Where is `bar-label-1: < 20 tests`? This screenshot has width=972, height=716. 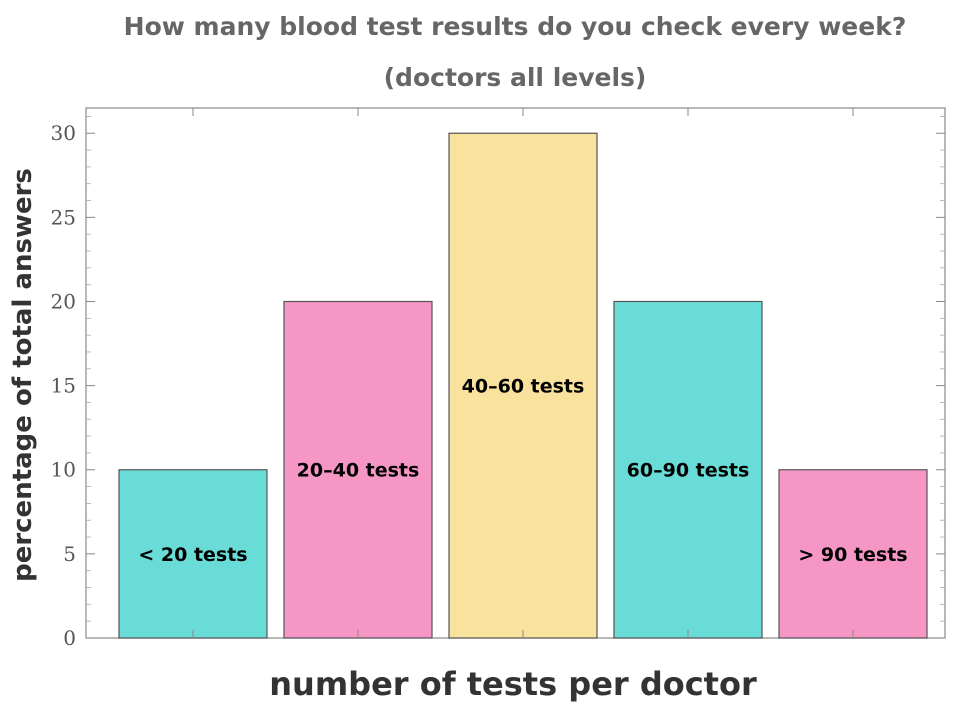 bar-label-1: < 20 tests is located at coordinates (192, 555).